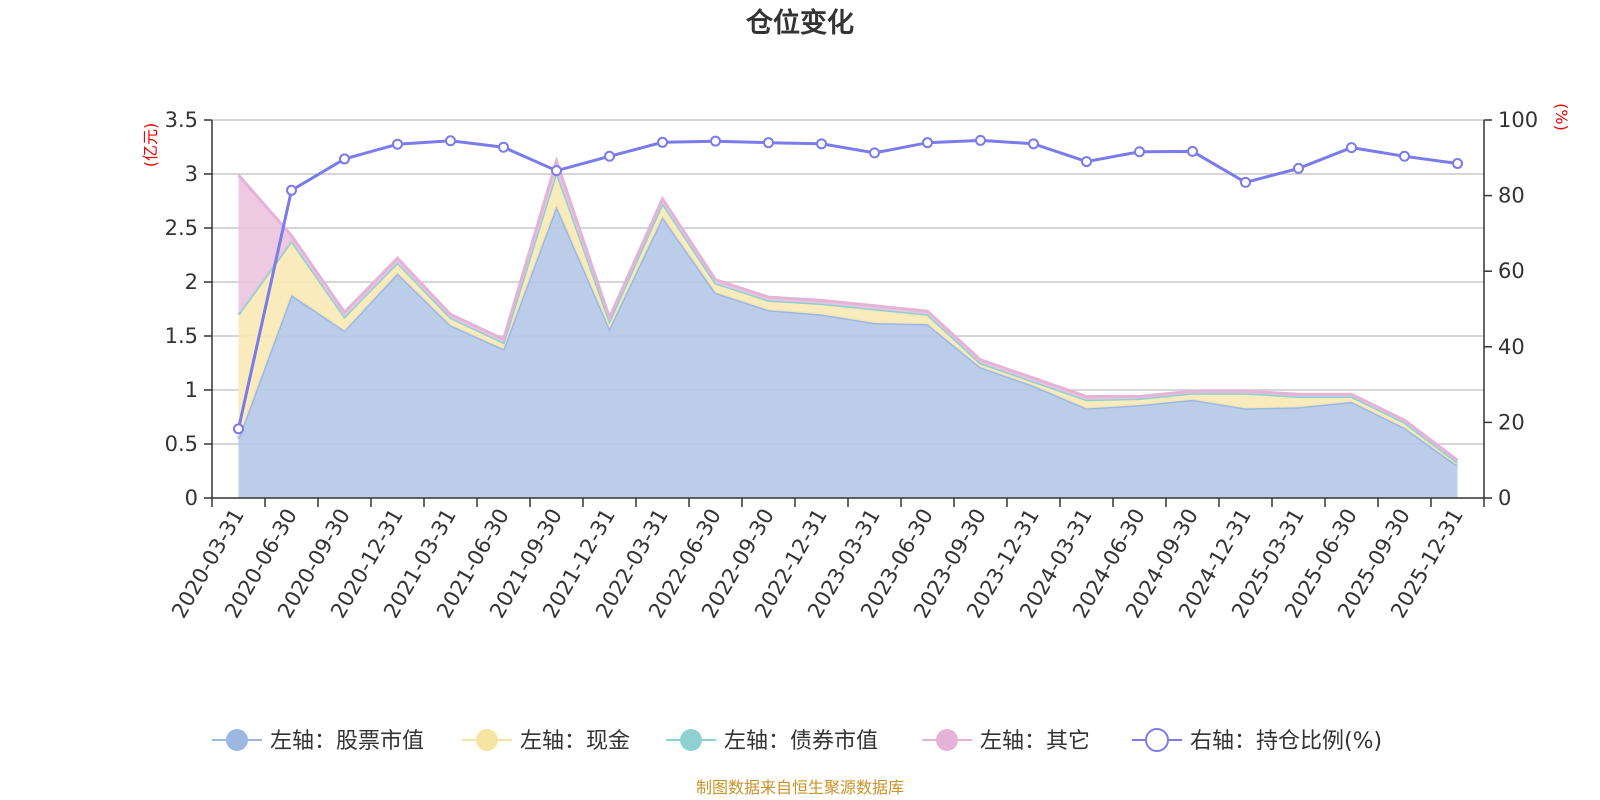  I want to click on right-axis-unit: (%), so click(1561, 117).